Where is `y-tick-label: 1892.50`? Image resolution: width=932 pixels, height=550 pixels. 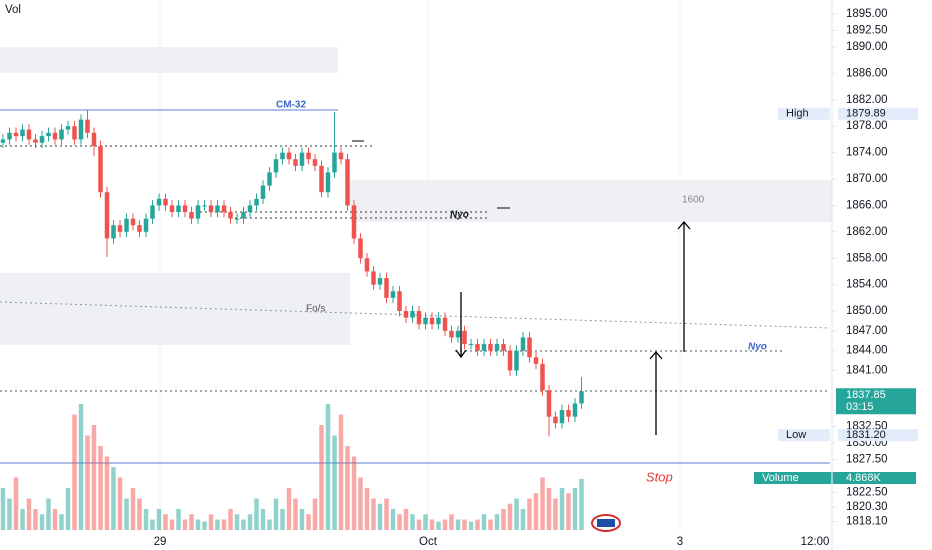 y-tick-label: 1892.50 is located at coordinates (867, 31).